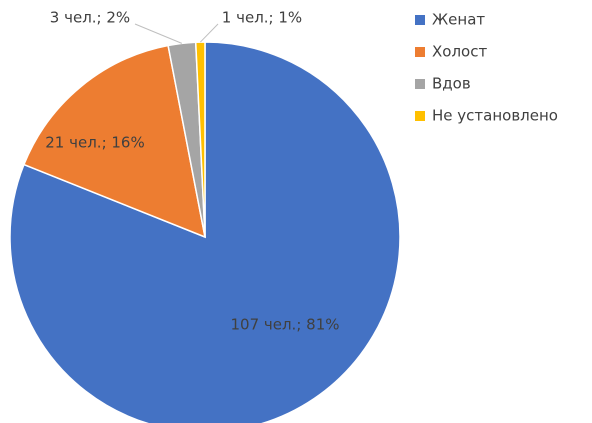  Describe the element at coordinates (451, 84) in the screenshot. I see `legend-label: Вдов` at that location.